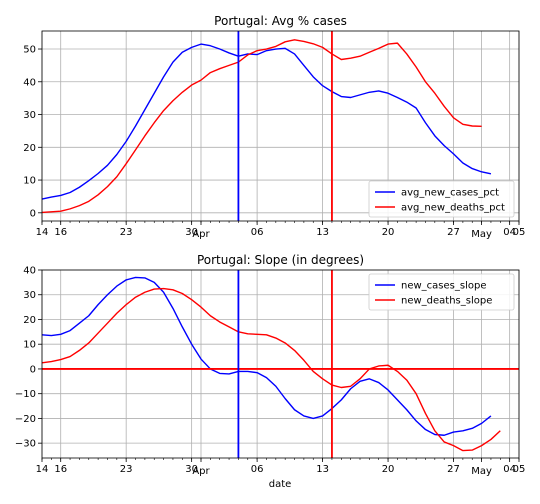  I want to click on y-tick-label: −20, so click(25, 419).